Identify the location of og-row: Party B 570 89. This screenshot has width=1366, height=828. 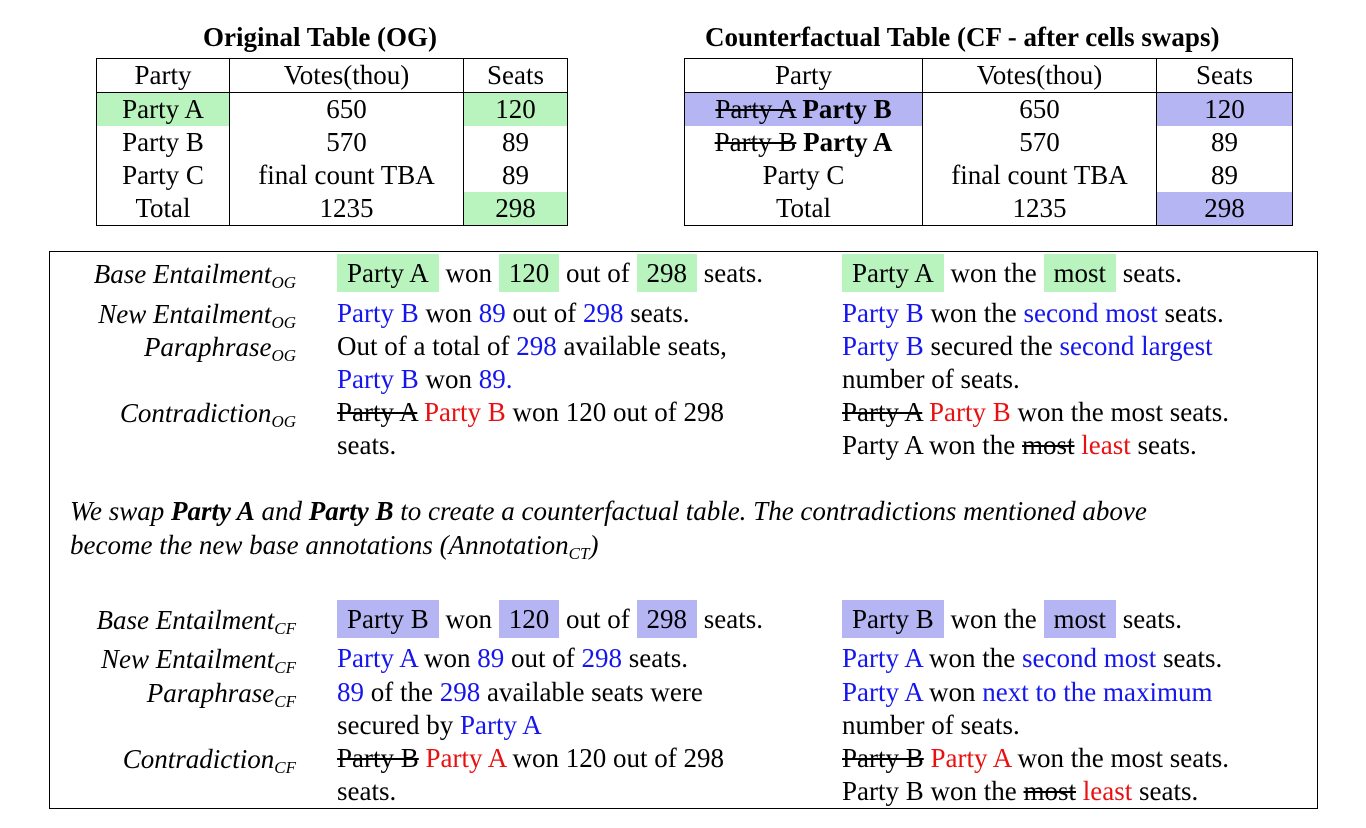
(332, 142).